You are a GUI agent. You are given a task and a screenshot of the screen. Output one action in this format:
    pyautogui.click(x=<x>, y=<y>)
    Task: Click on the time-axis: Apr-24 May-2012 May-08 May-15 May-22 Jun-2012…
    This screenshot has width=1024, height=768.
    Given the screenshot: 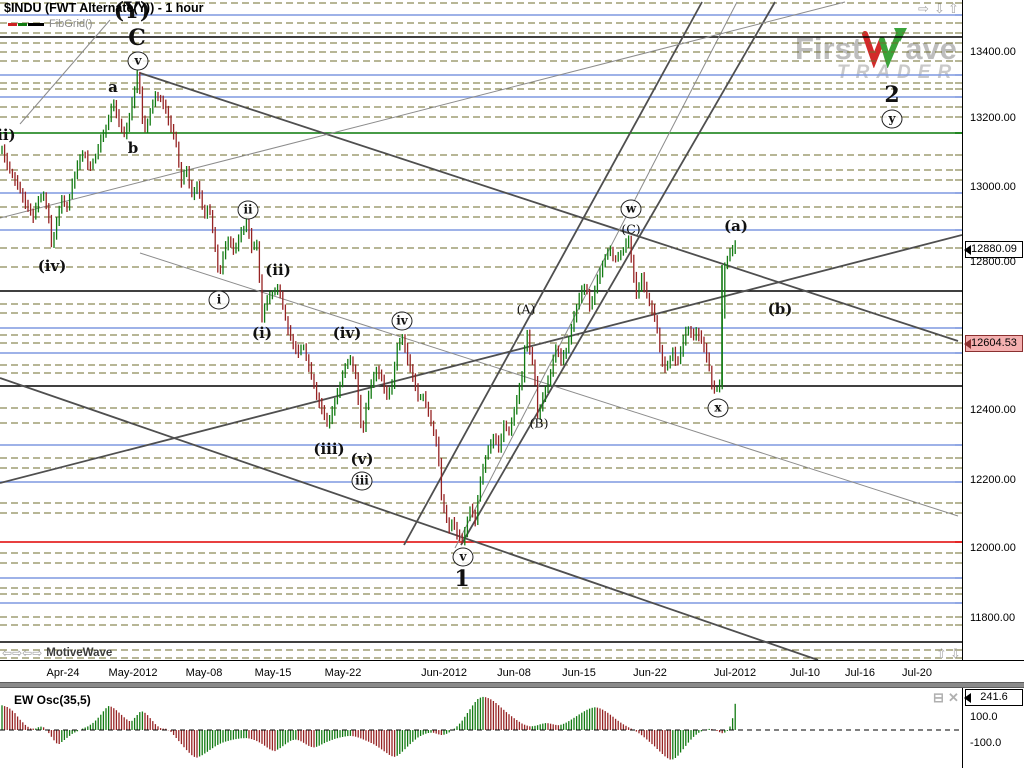 What is the action you would take?
    pyautogui.click(x=512, y=671)
    